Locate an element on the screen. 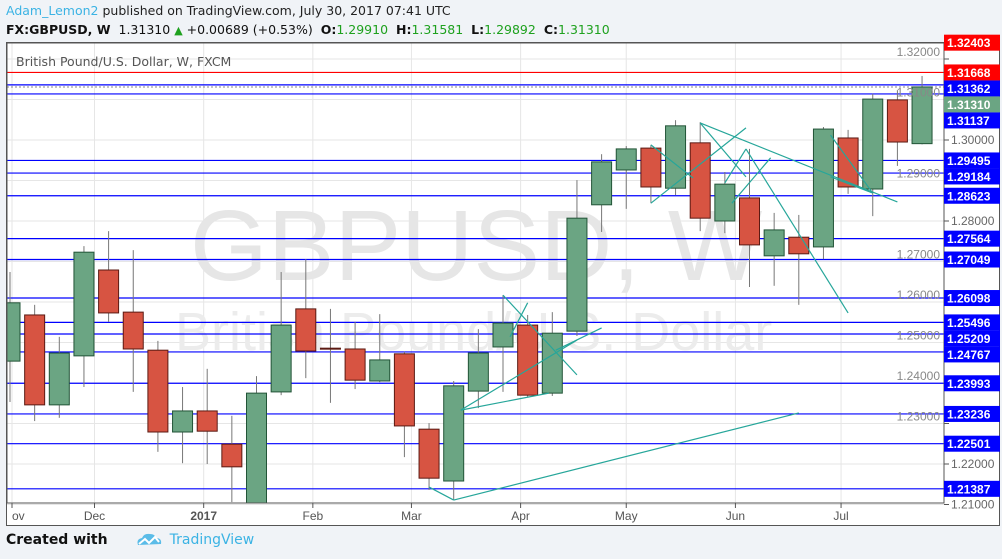 This screenshot has width=1002, height=559. time-axis: ov Dec 2017 Feb Mar Apr May Jun Jul is located at coordinates (430, 513).